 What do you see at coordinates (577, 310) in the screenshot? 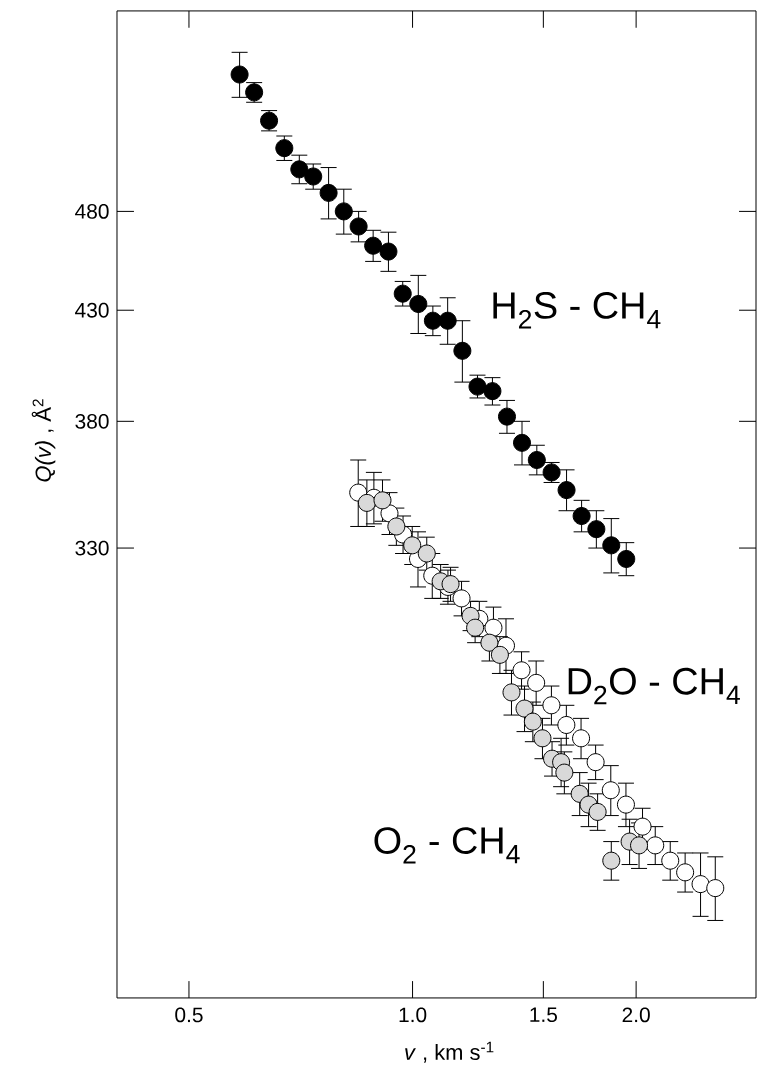
I see `legend-label: H$_{2}$S - CH$_{4}$` at bounding box center [577, 310].